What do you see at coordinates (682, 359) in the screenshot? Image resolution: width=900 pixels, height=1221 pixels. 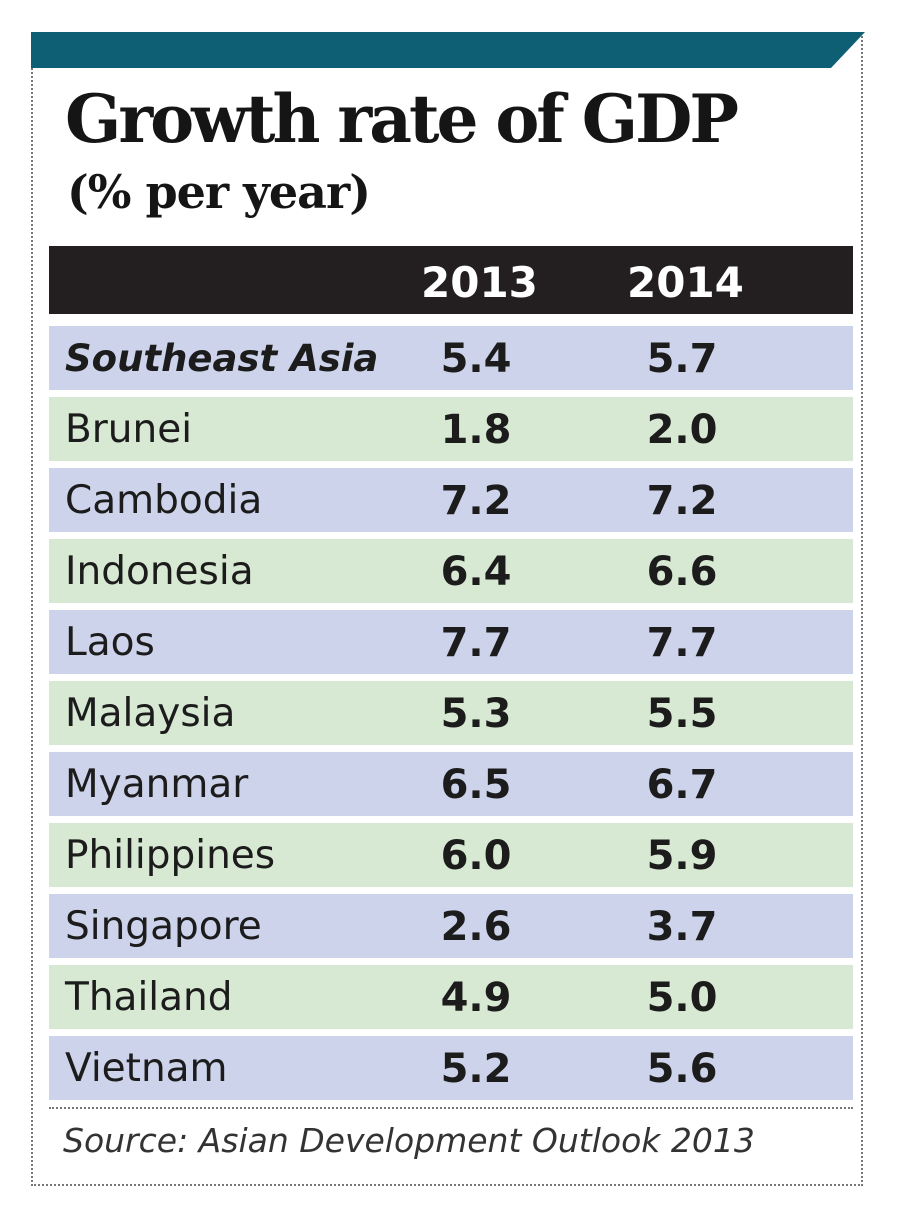 I see `value-2014: 5.7` at bounding box center [682, 359].